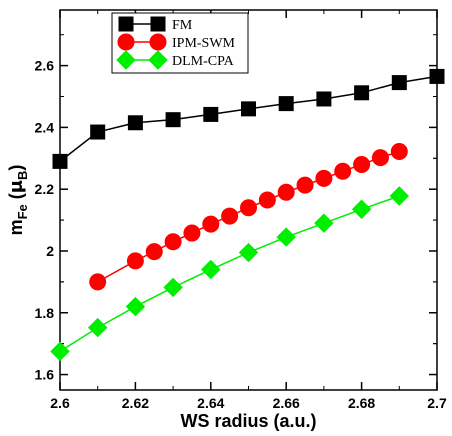  Describe the element at coordinates (45, 189) in the screenshot. I see `y-tick-label: 2.2` at that location.